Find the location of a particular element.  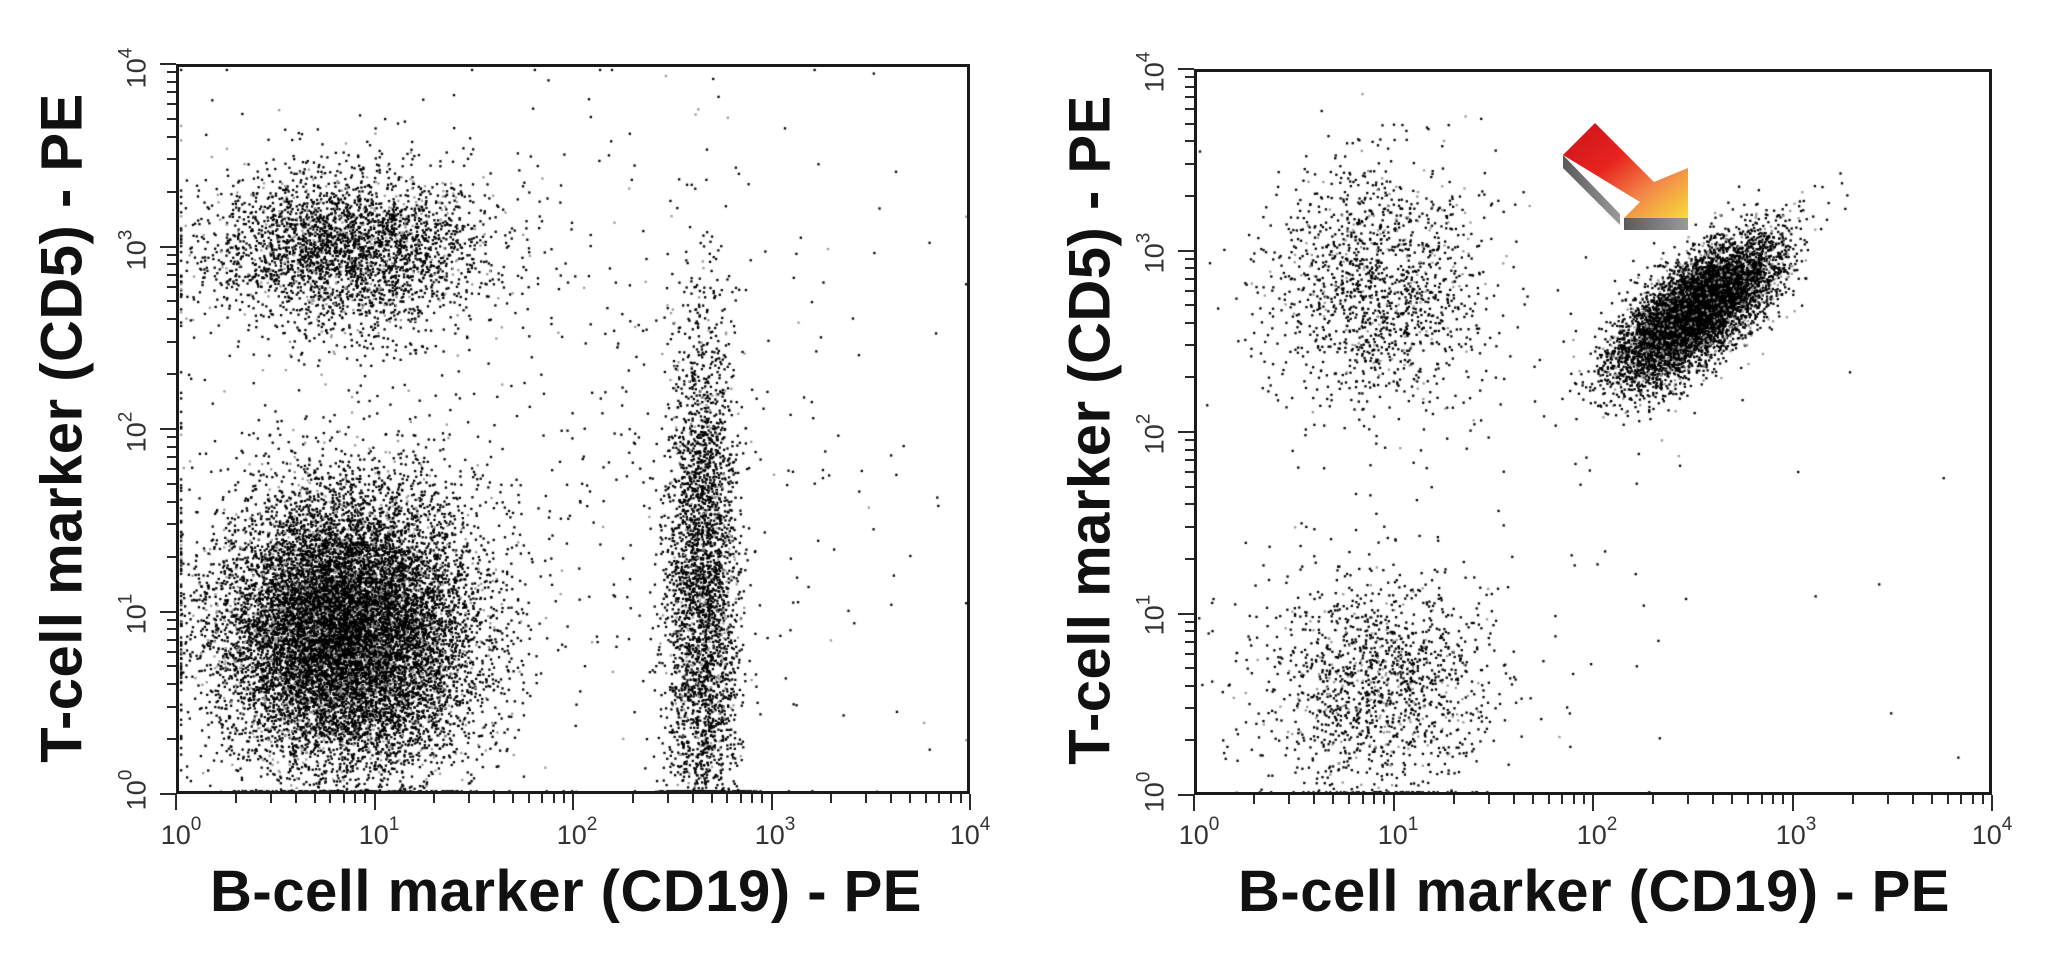

right-x-tick-10e1: 10¹ is located at coordinates (1398, 832).